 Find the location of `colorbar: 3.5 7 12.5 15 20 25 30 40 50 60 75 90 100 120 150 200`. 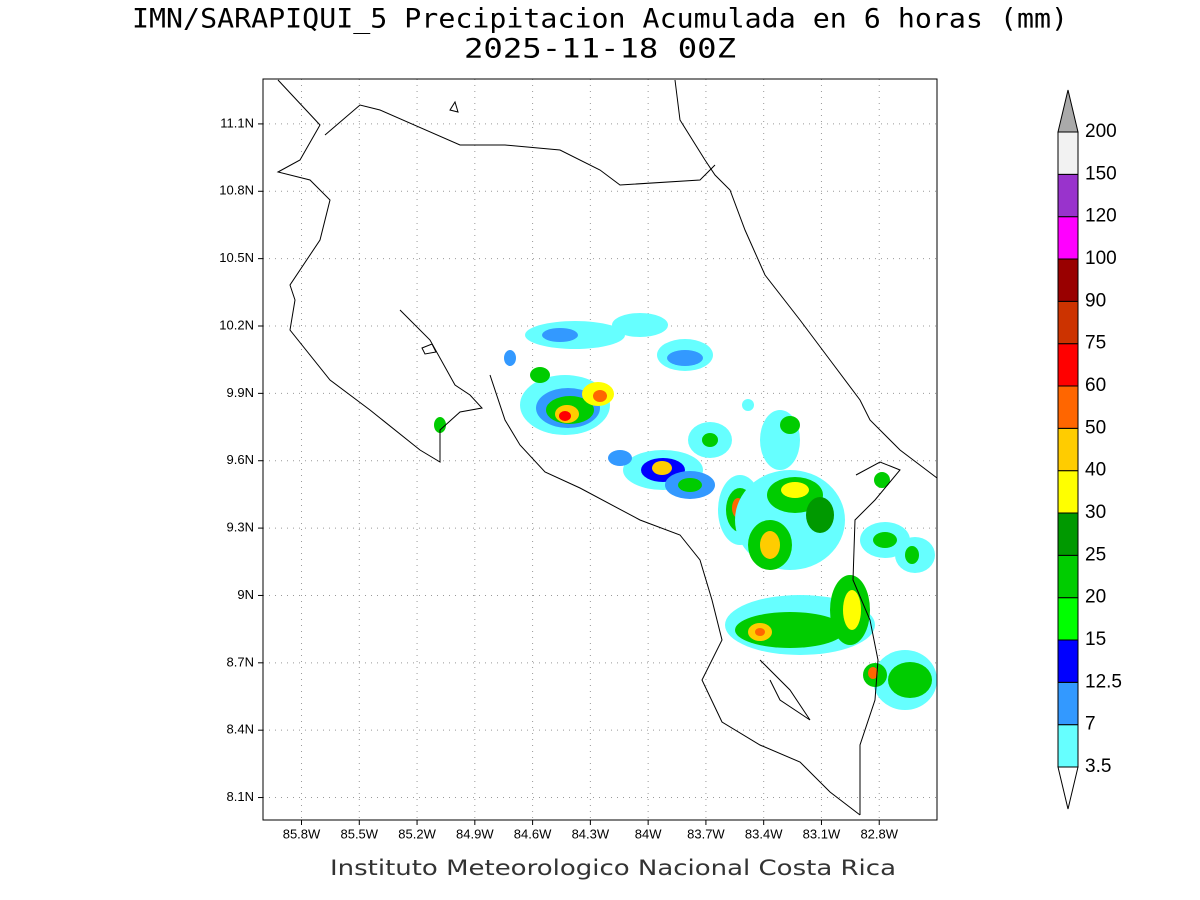

colorbar: 3.5 7 12.5 15 20 25 30 40 50 60 75 90 100 120 150 200 is located at coordinates (1089, 449).